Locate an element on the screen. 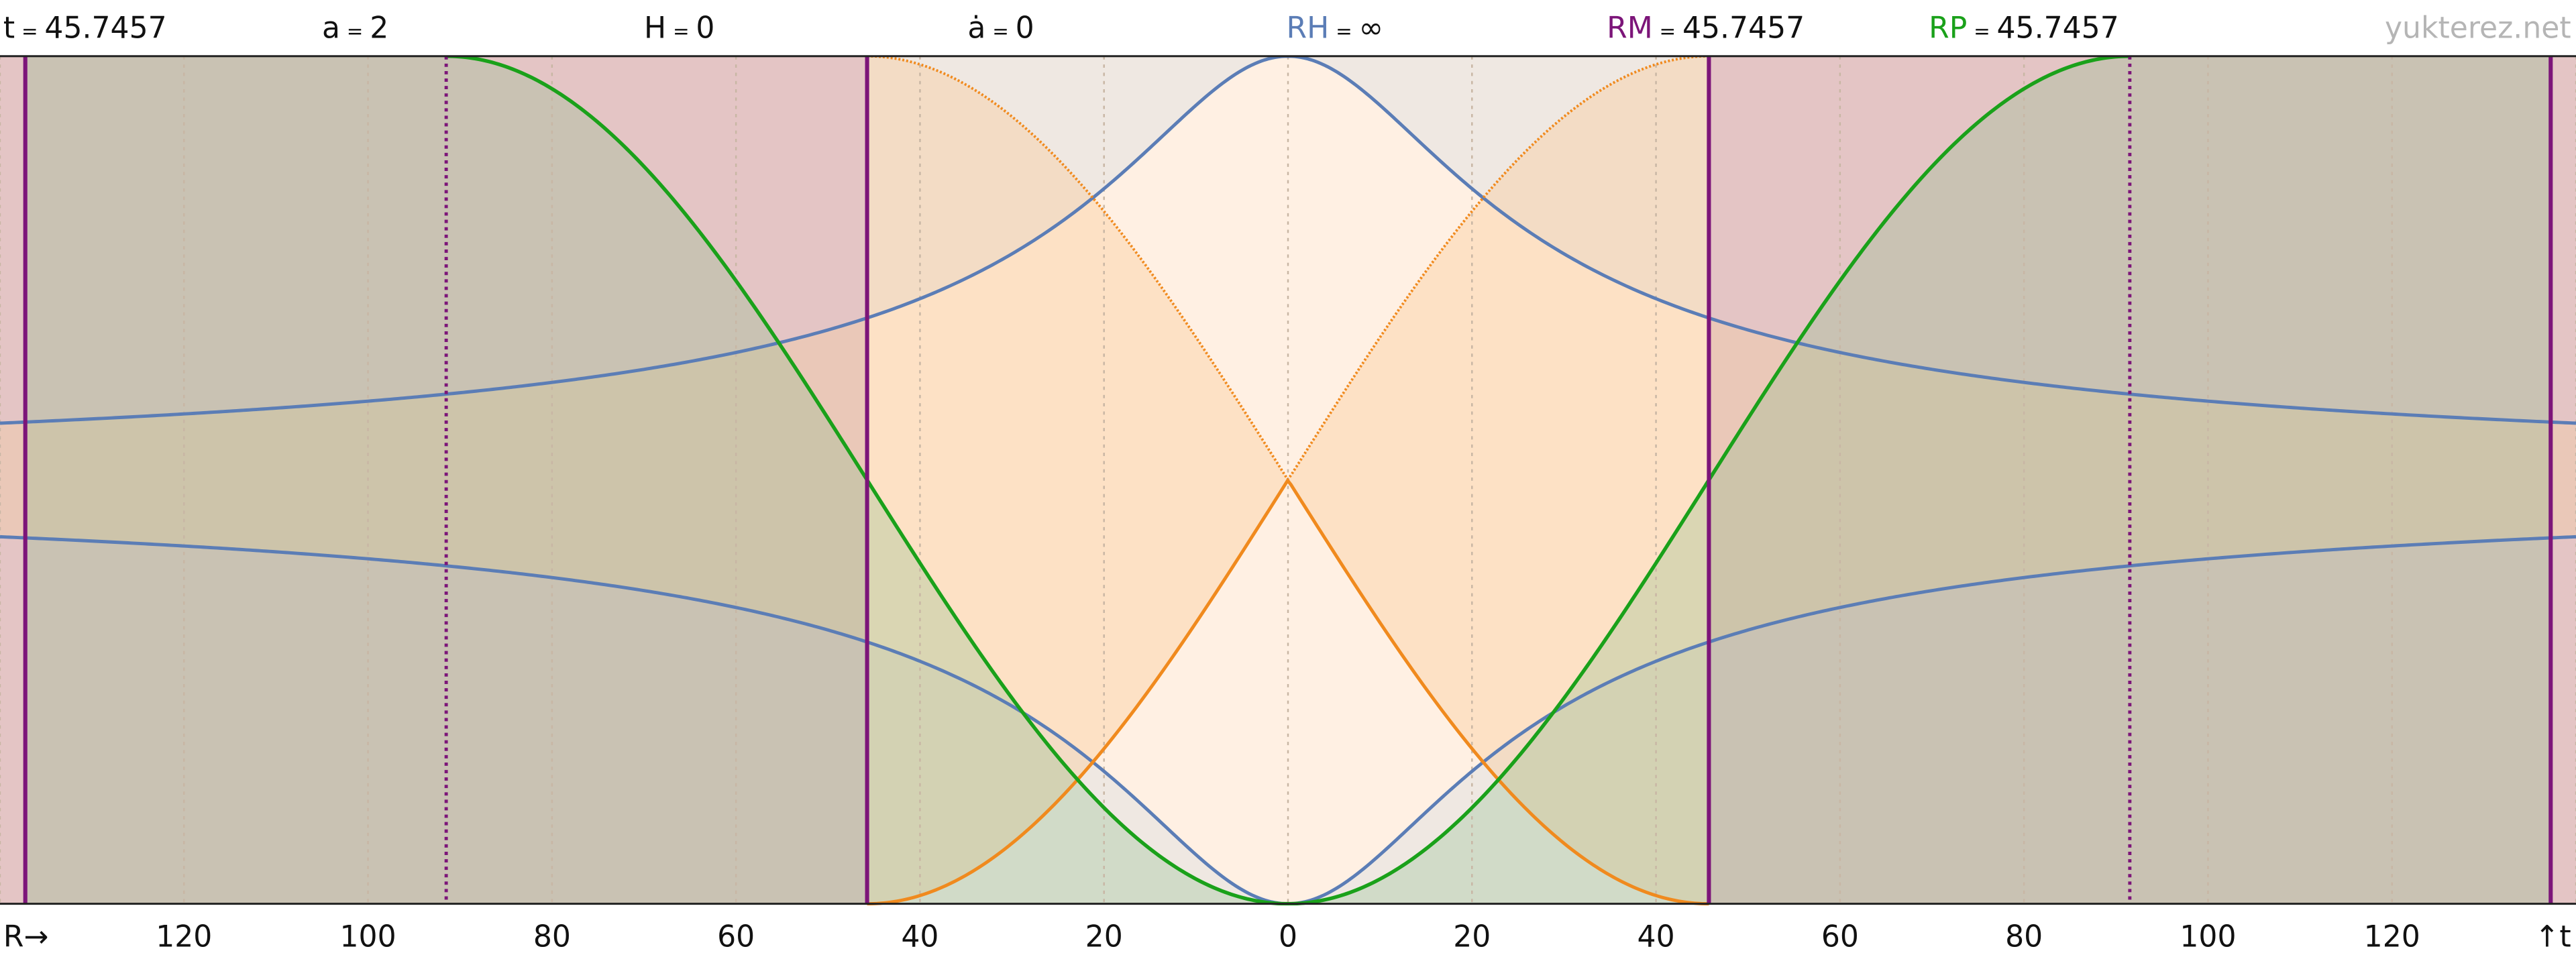 This screenshot has height=955, width=2576. x-tick-label: 0 is located at coordinates (1288, 937).